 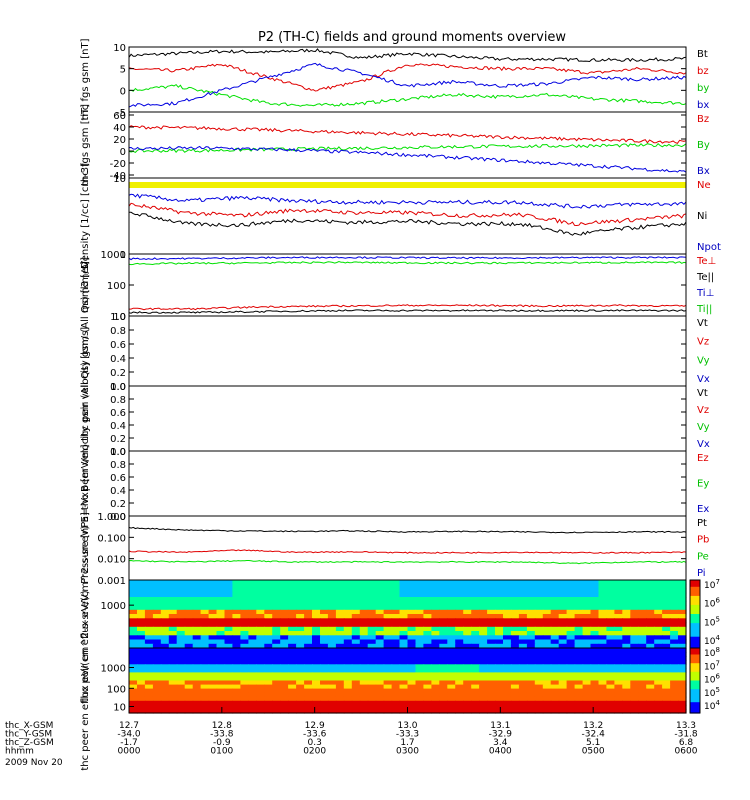 What do you see at coordinates (407, 216) in the screenshot?
I see `panel-frame` at bounding box center [407, 216].